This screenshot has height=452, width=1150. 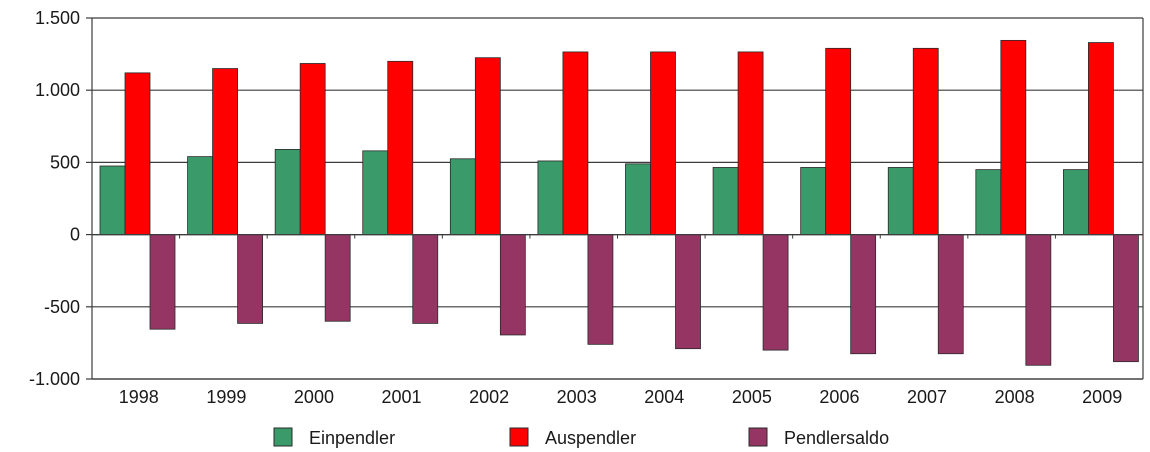 What do you see at coordinates (839, 397) in the screenshot?
I see `x-tick-label: 2006` at bounding box center [839, 397].